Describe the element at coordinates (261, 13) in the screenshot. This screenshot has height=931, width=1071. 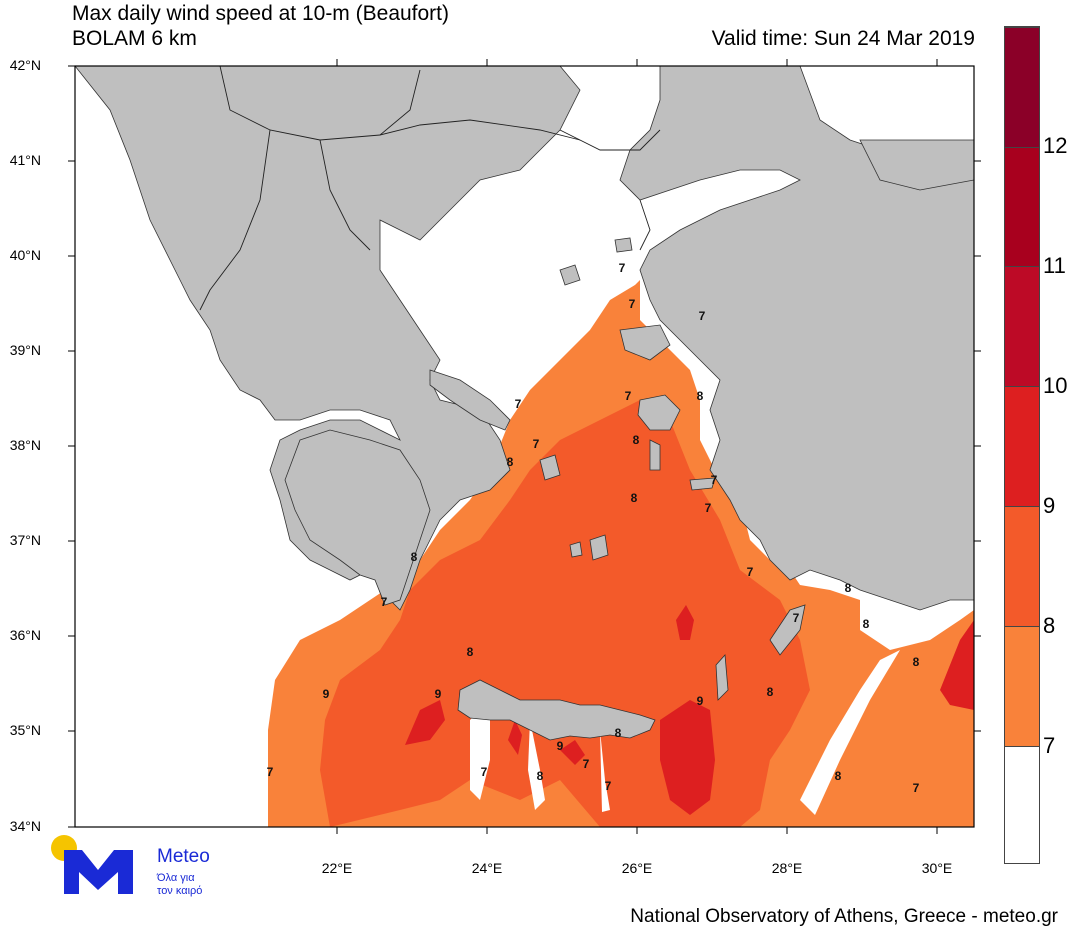
I see `map-title: Max daily wind speed at 10-m (Beaufort)` at that location.